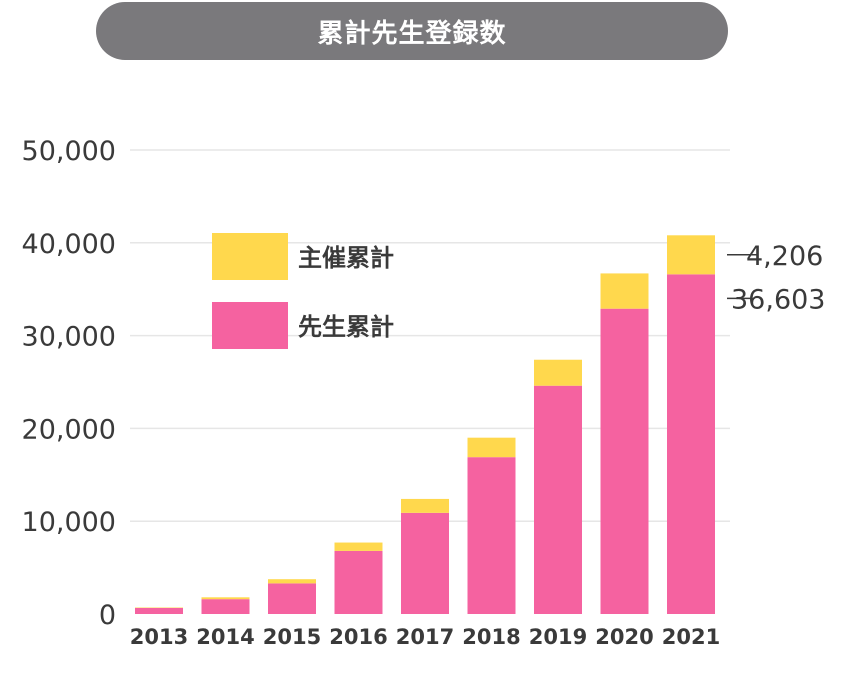 This screenshot has height=686, width=841. Describe the element at coordinates (776, 278) in the screenshot. I see `annotations: 4,206 36,603` at that location.